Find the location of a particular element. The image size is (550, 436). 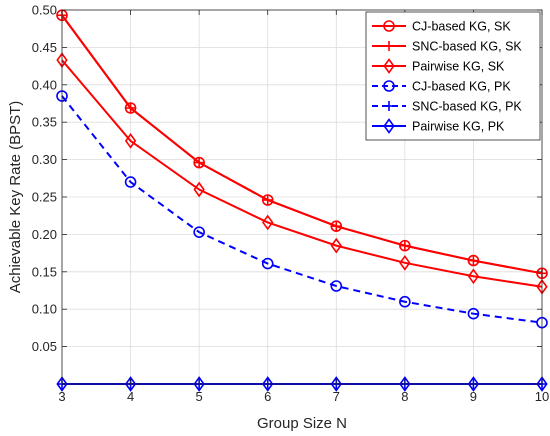

y-axis-label: Achievable Key Rate (BPST) is located at coordinates (15, 197).